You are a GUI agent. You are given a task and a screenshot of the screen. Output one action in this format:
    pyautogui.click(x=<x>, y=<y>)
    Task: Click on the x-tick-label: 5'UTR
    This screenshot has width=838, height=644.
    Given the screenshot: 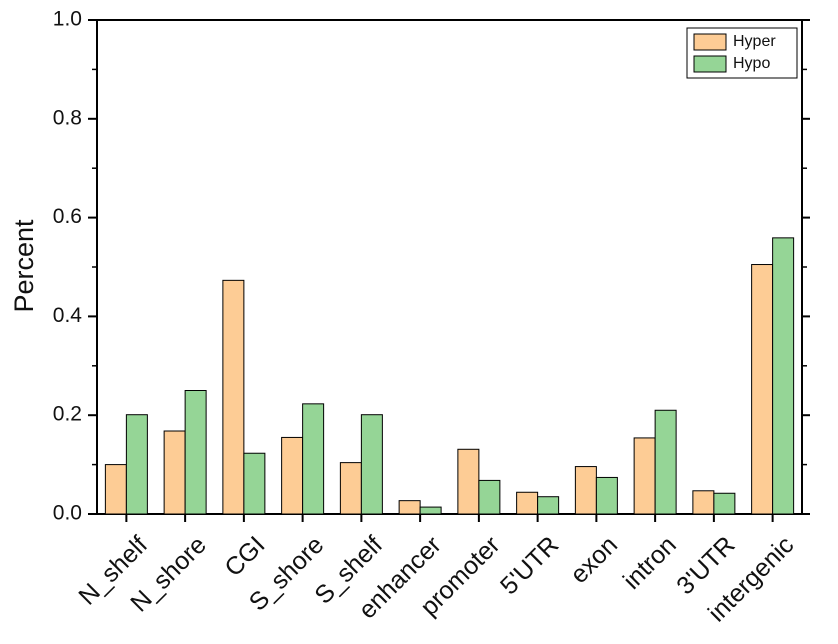 What is the action you would take?
    pyautogui.click(x=529, y=565)
    